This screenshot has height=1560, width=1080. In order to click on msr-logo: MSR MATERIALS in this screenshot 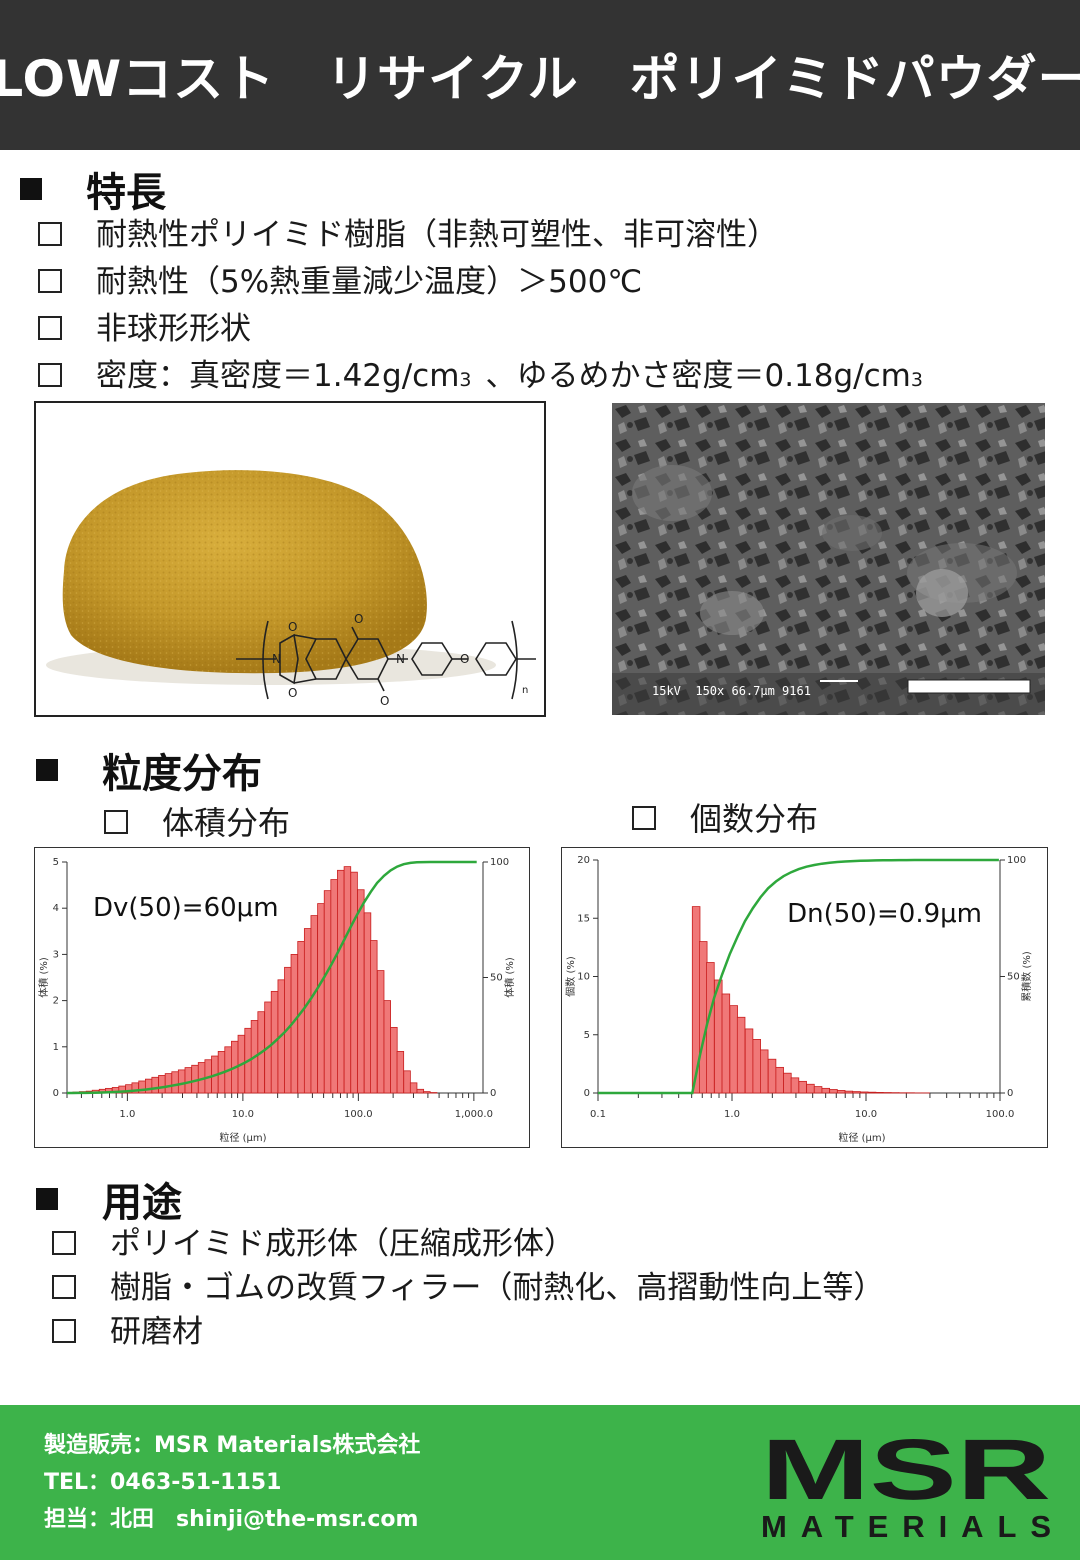, I will do `click(906, 1486)`.